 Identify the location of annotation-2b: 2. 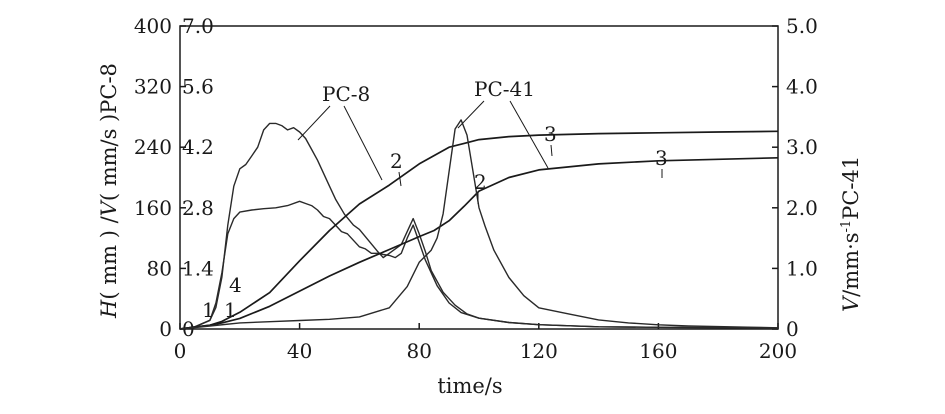
(480, 182).